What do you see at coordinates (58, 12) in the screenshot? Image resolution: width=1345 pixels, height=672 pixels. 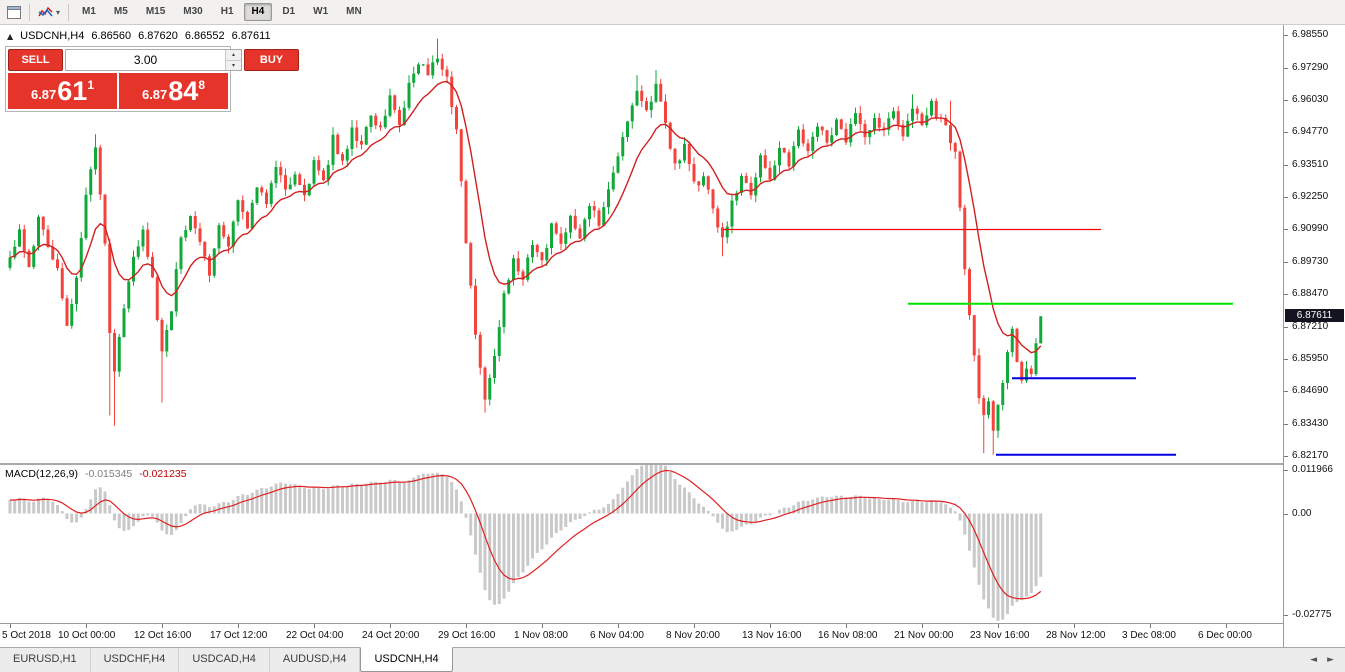 I see `chevron-down-icon: ▾` at bounding box center [58, 12].